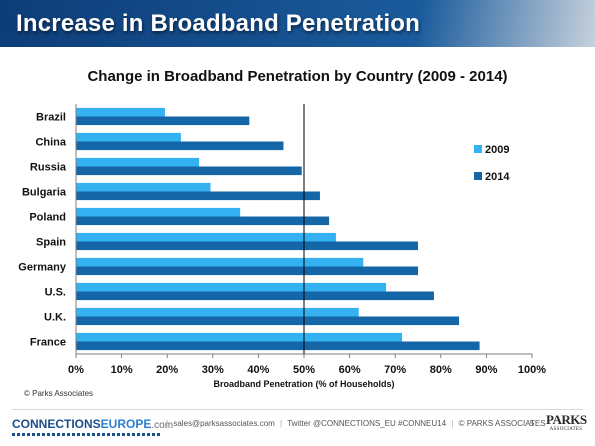 Image resolution: width=595 pixels, height=446 pixels. I want to click on brand-underline, so click(86, 434).